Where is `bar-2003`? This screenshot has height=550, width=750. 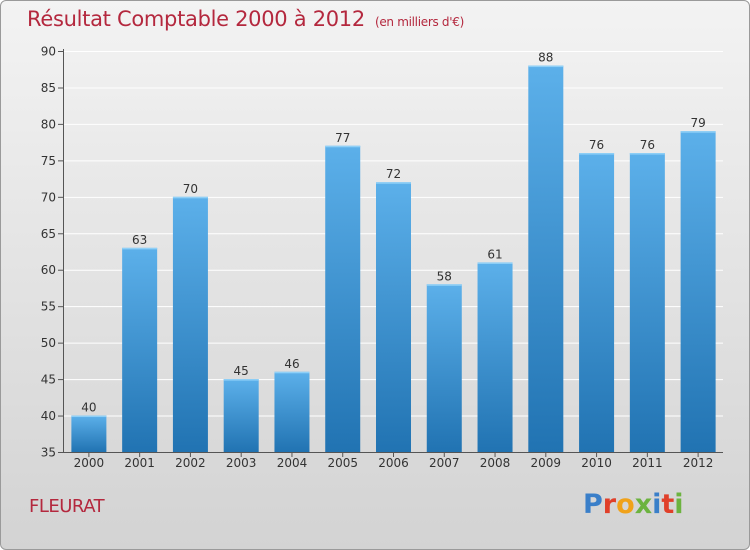
bar-2003 is located at coordinates (241, 415).